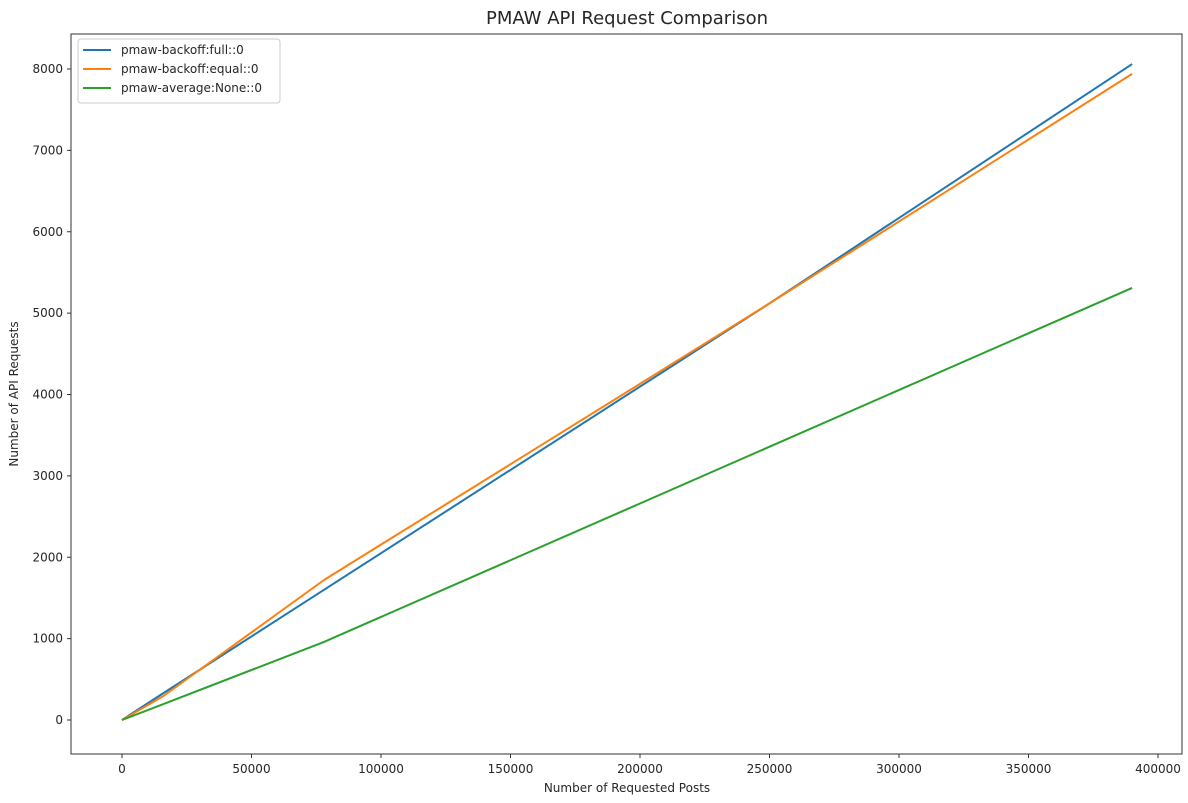  I want to click on y-tick-label: 2000, so click(47, 557).